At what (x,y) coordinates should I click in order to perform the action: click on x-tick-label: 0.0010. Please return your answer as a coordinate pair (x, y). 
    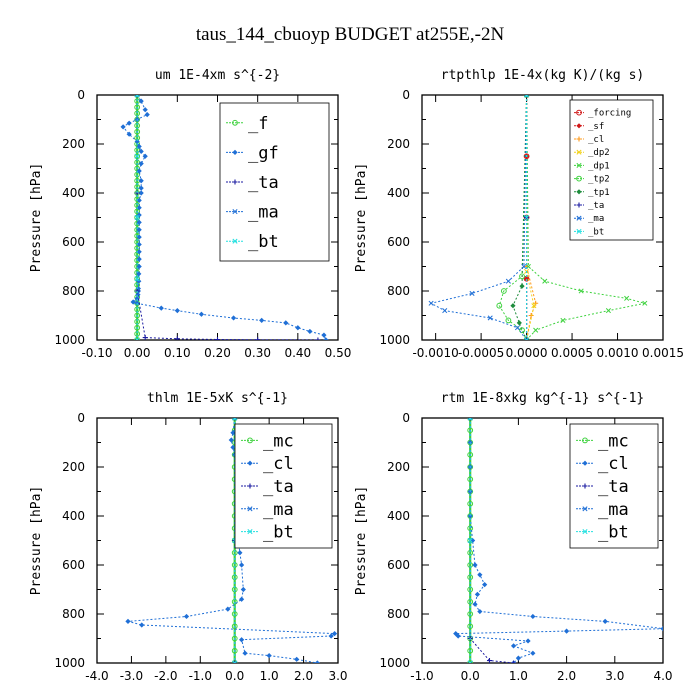
    Looking at the image, I should click on (618, 353).